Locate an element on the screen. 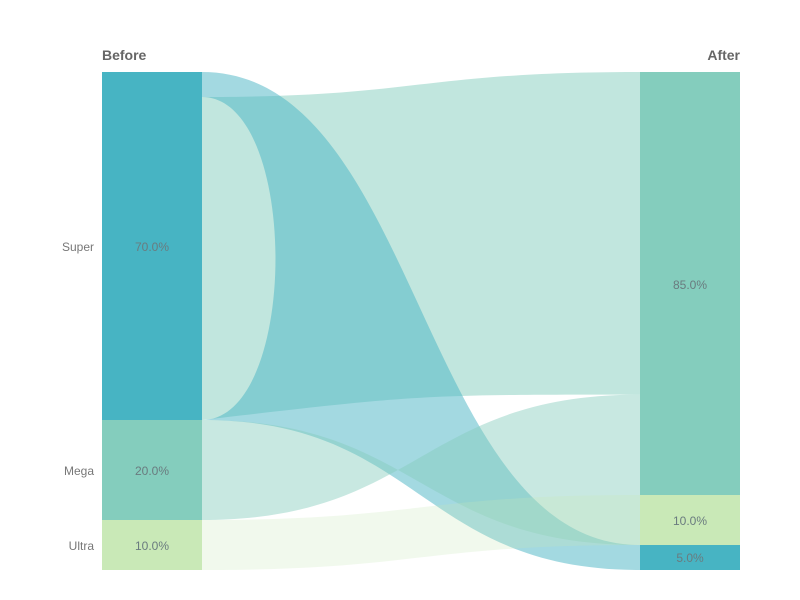  node-after-super is located at coordinates (690, 557).